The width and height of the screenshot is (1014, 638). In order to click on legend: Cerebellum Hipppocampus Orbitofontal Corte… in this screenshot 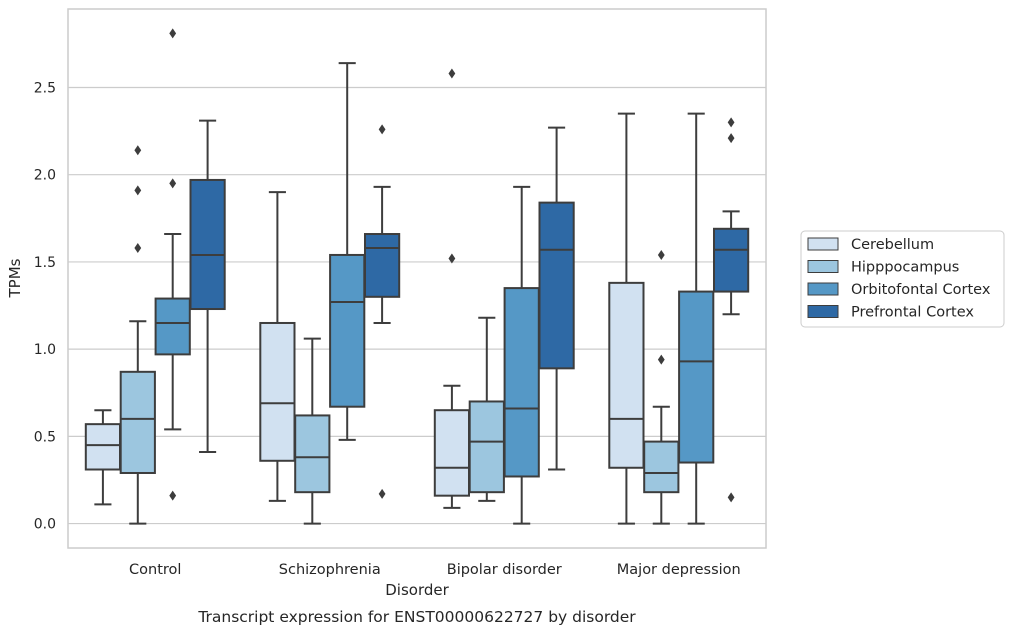, I will do `click(902, 279)`.